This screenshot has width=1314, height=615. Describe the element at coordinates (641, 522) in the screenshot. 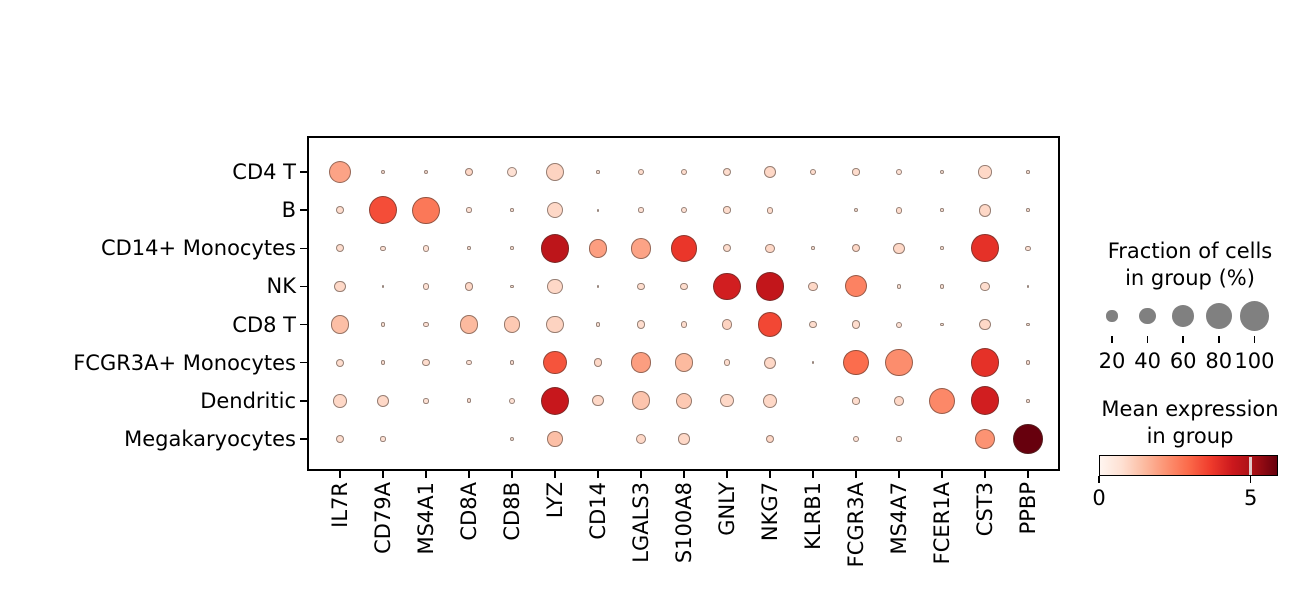

I see `x-axis-label-lgals3: LGALS3` at that location.